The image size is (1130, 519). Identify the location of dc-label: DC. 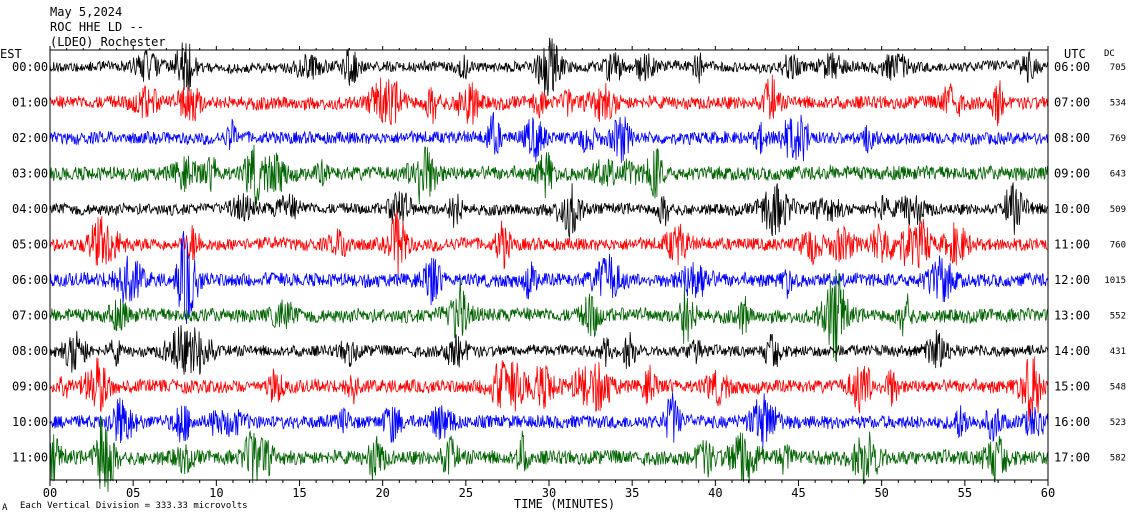
(1109, 54).